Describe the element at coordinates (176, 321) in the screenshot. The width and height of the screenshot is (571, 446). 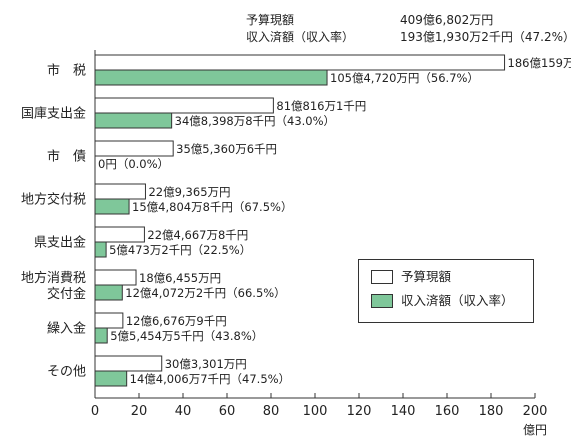
I see `bar-label-budget: 12億6,676万9千円` at that location.